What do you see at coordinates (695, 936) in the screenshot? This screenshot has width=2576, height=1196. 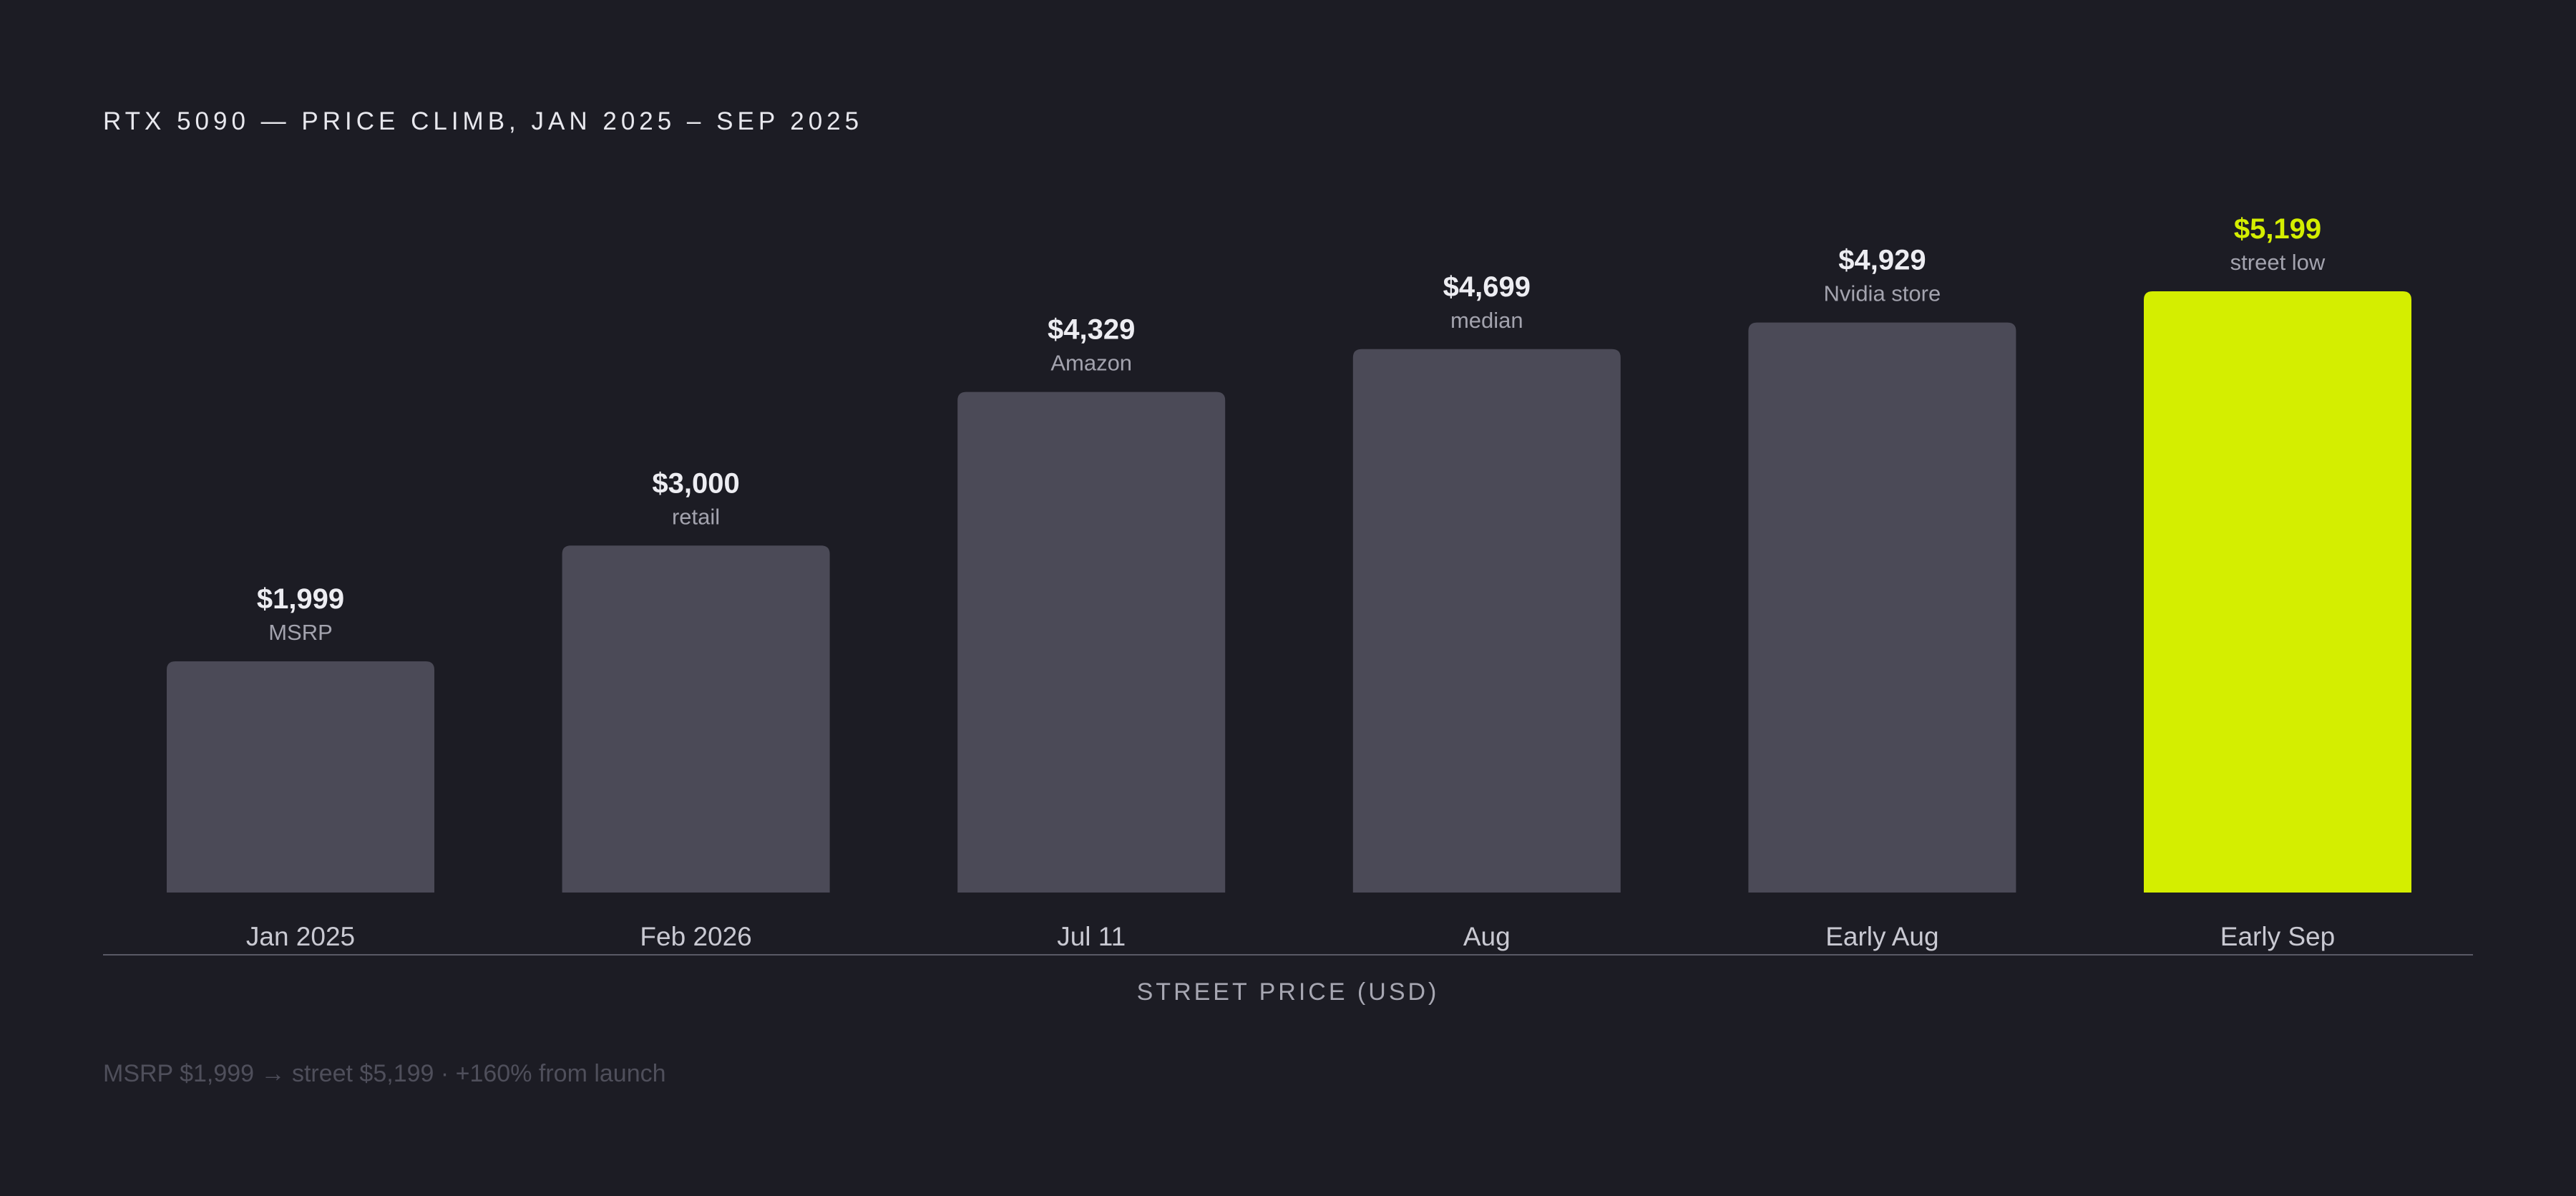 I see `x-tick-label-1: Feb 2026` at bounding box center [695, 936].